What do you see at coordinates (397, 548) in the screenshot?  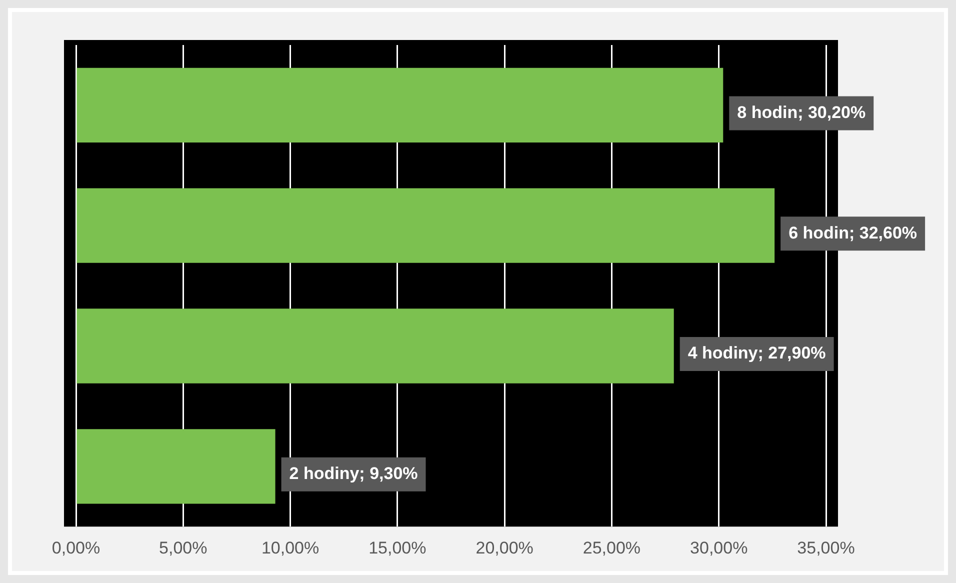 I see `x-tick-label: 15,00%` at bounding box center [397, 548].